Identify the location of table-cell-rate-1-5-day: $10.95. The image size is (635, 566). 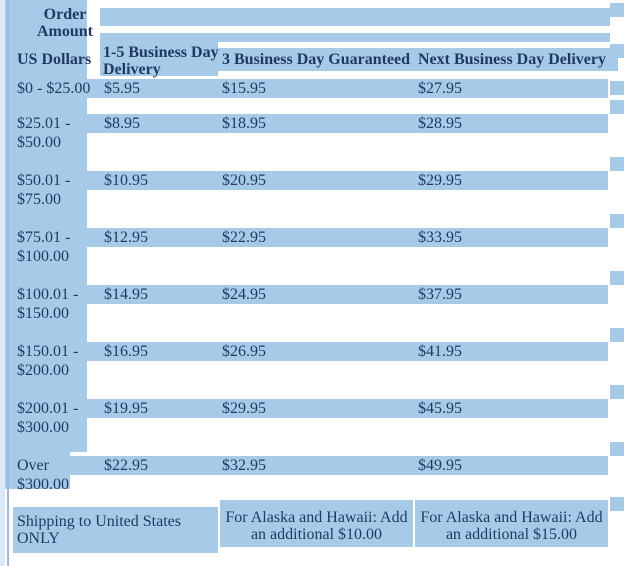
(126, 180).